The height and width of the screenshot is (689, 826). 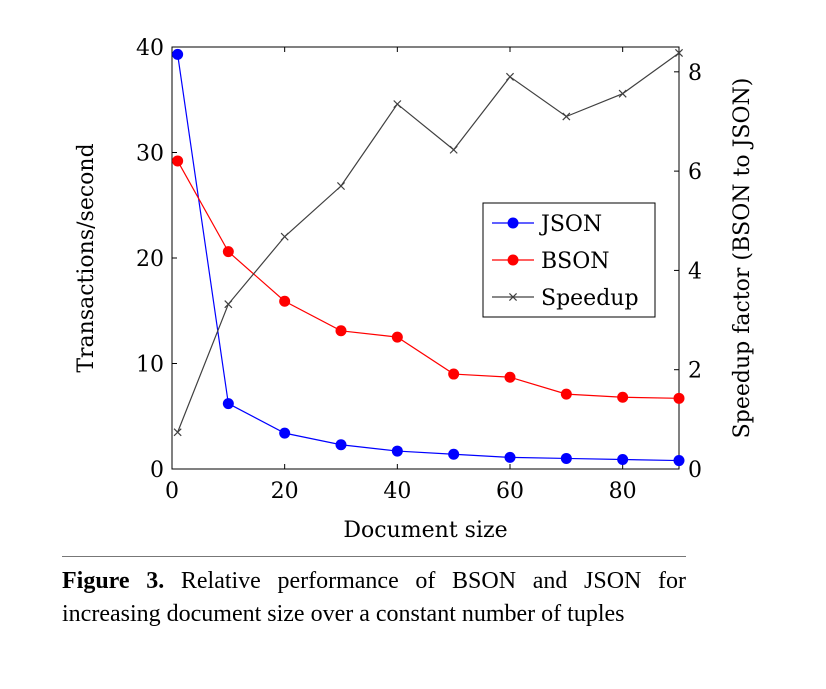 What do you see at coordinates (285, 491) in the screenshot?
I see `x-tick-label: 20` at bounding box center [285, 491].